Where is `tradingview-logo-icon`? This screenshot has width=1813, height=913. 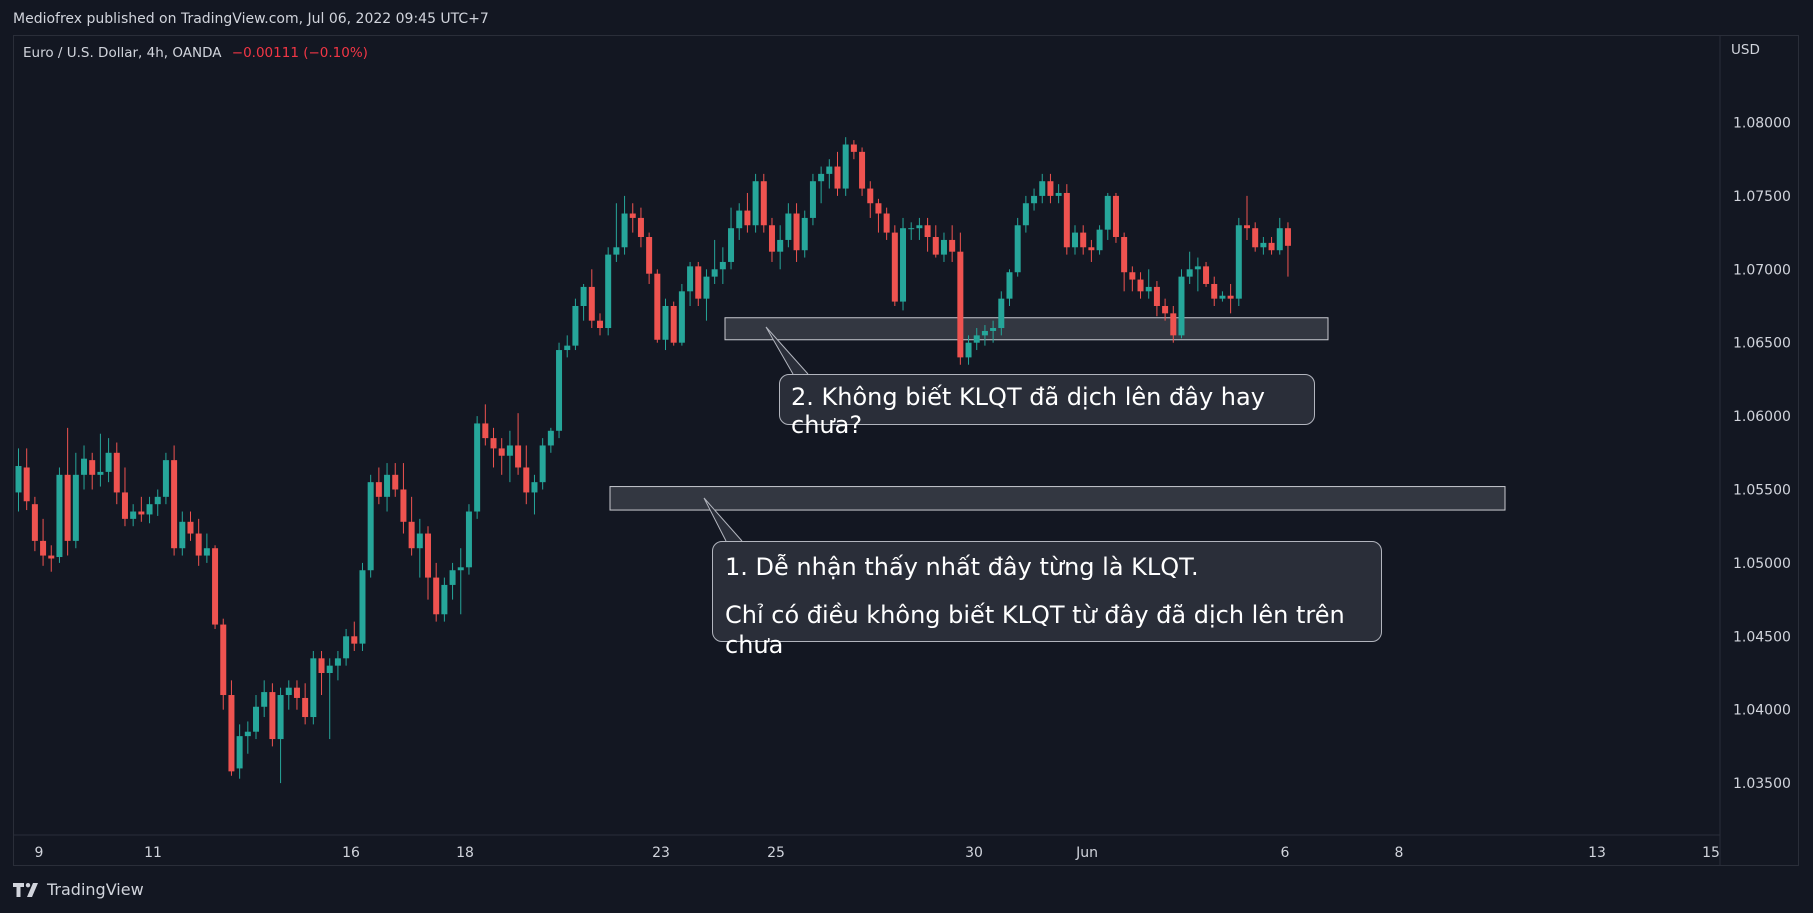 tradingview-logo-icon is located at coordinates (27, 889).